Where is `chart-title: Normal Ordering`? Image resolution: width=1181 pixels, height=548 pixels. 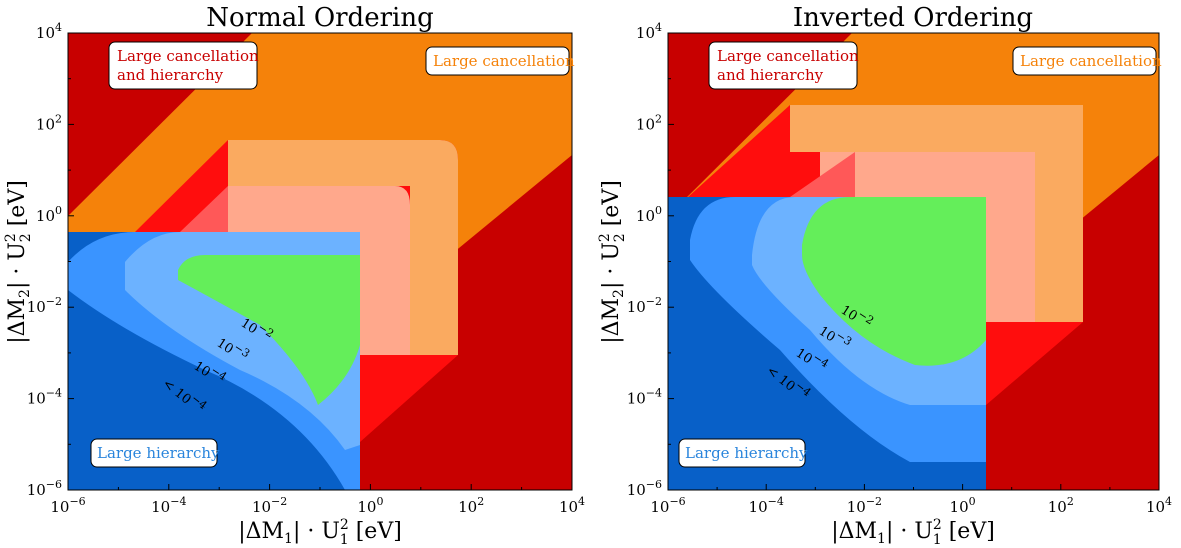
chart-title: Normal Ordering is located at coordinates (319, 18).